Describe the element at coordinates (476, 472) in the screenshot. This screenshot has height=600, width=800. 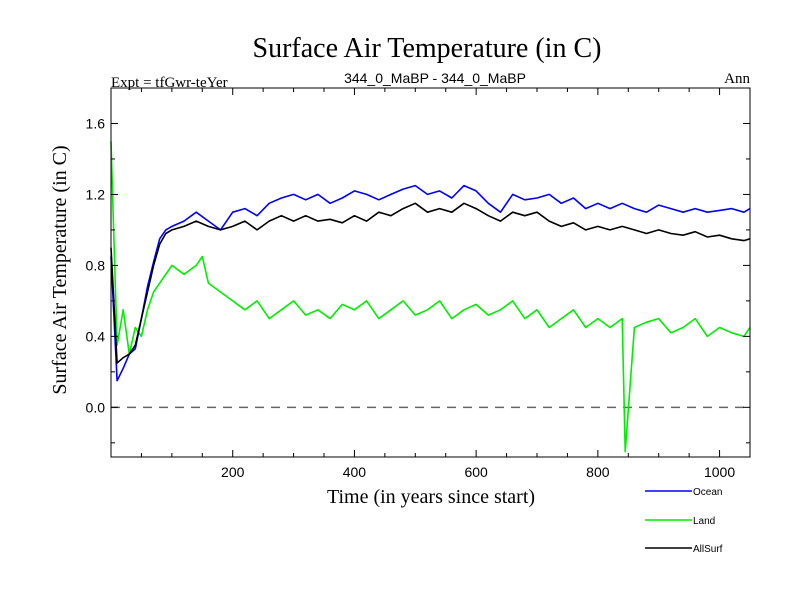
I see `x-tick-label: 600` at that location.